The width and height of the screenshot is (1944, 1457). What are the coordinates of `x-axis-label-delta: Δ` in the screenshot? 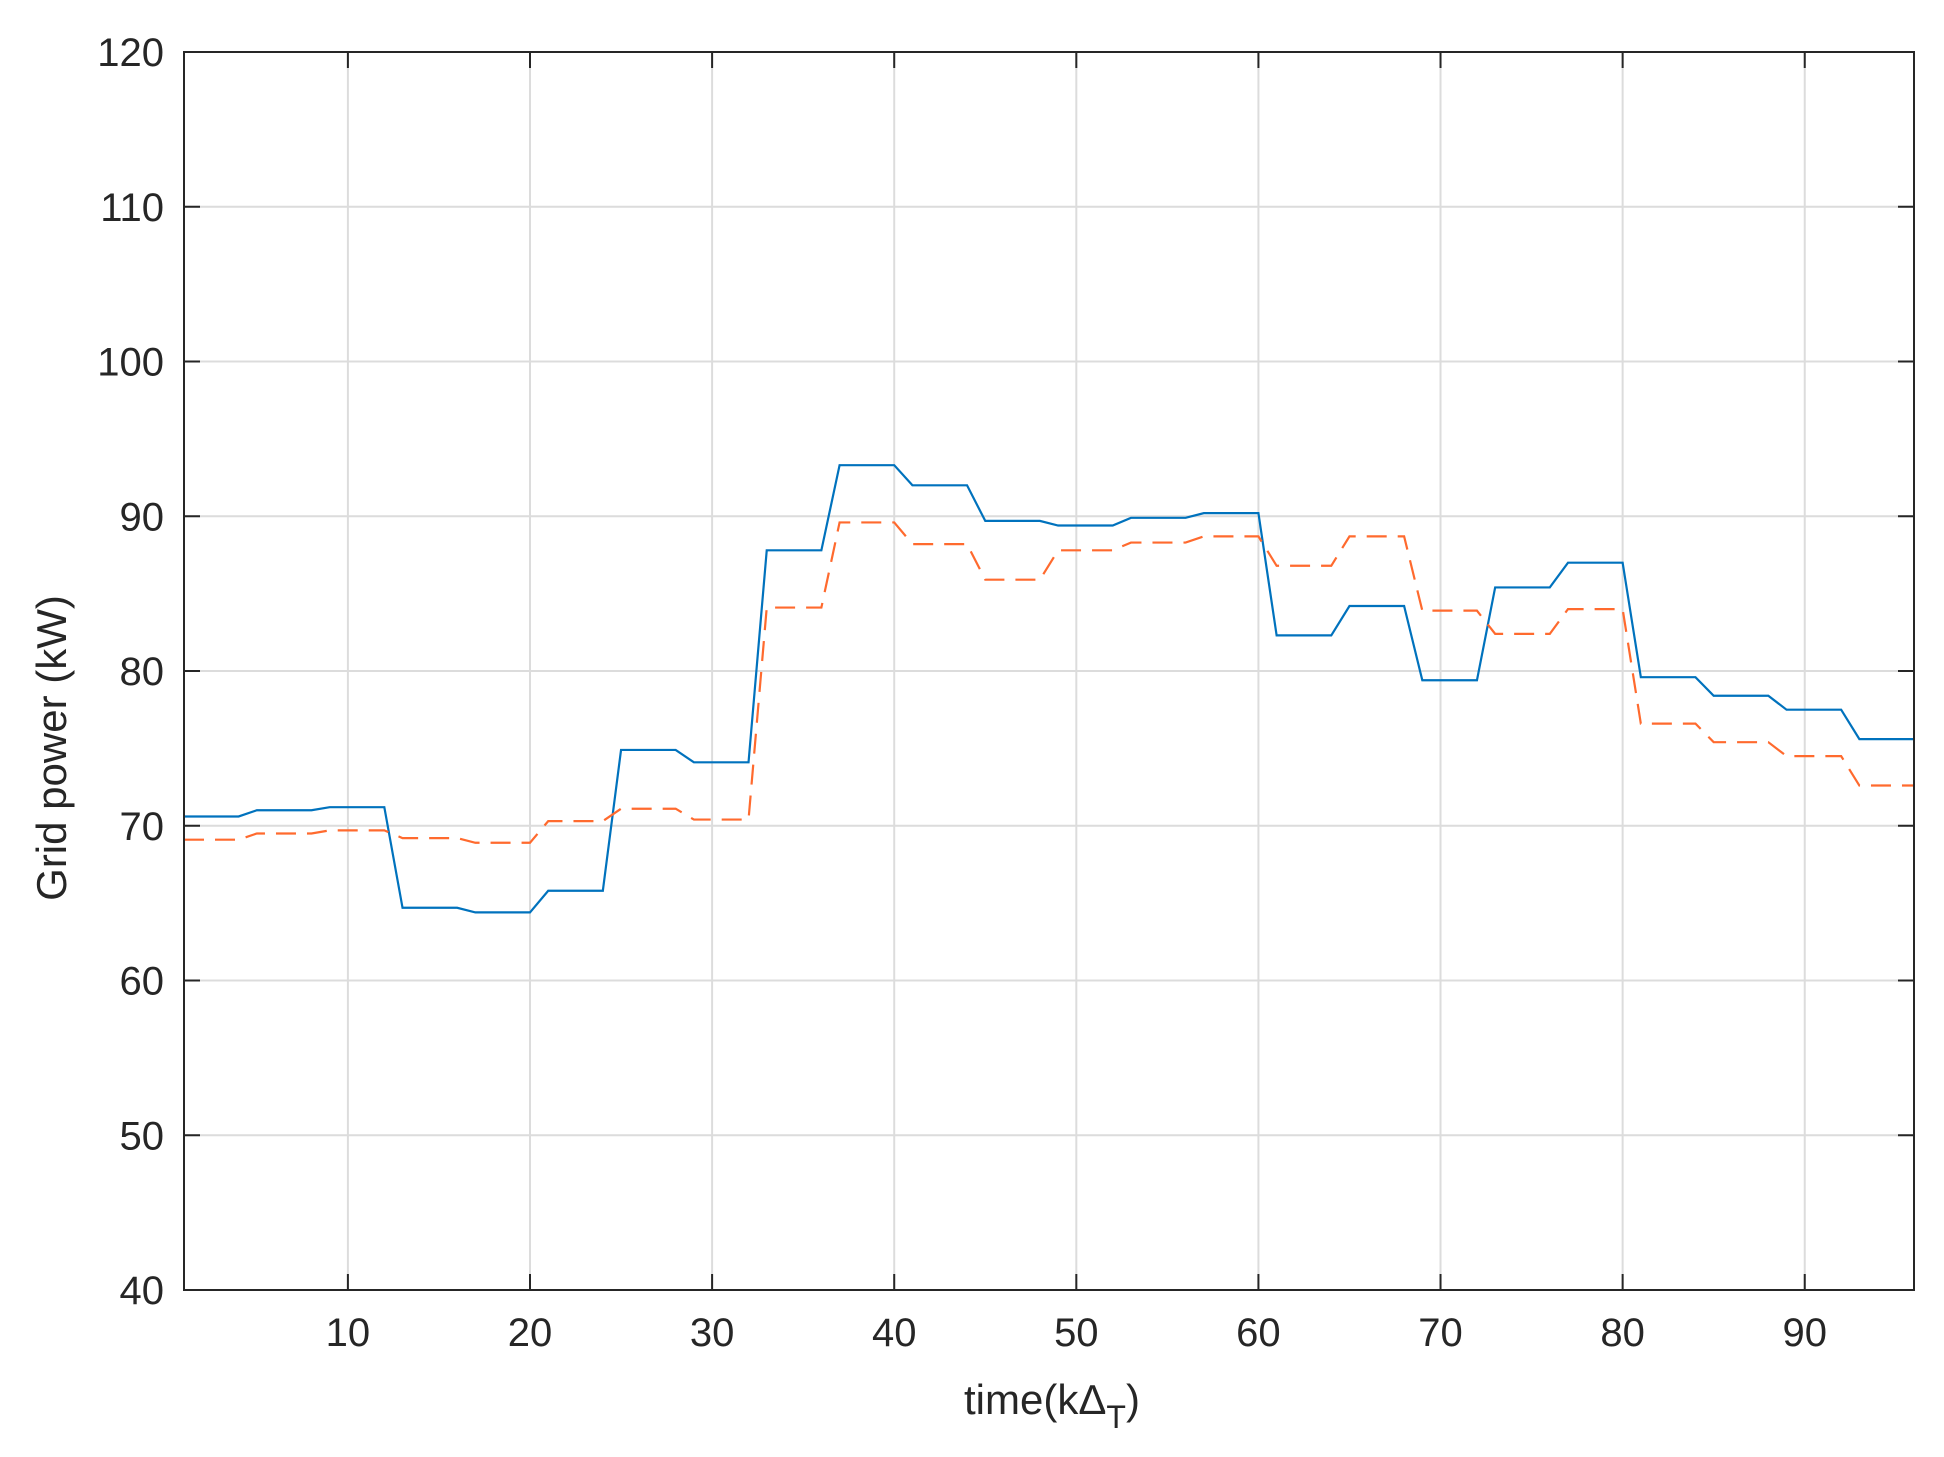 It's located at (1092, 1399).